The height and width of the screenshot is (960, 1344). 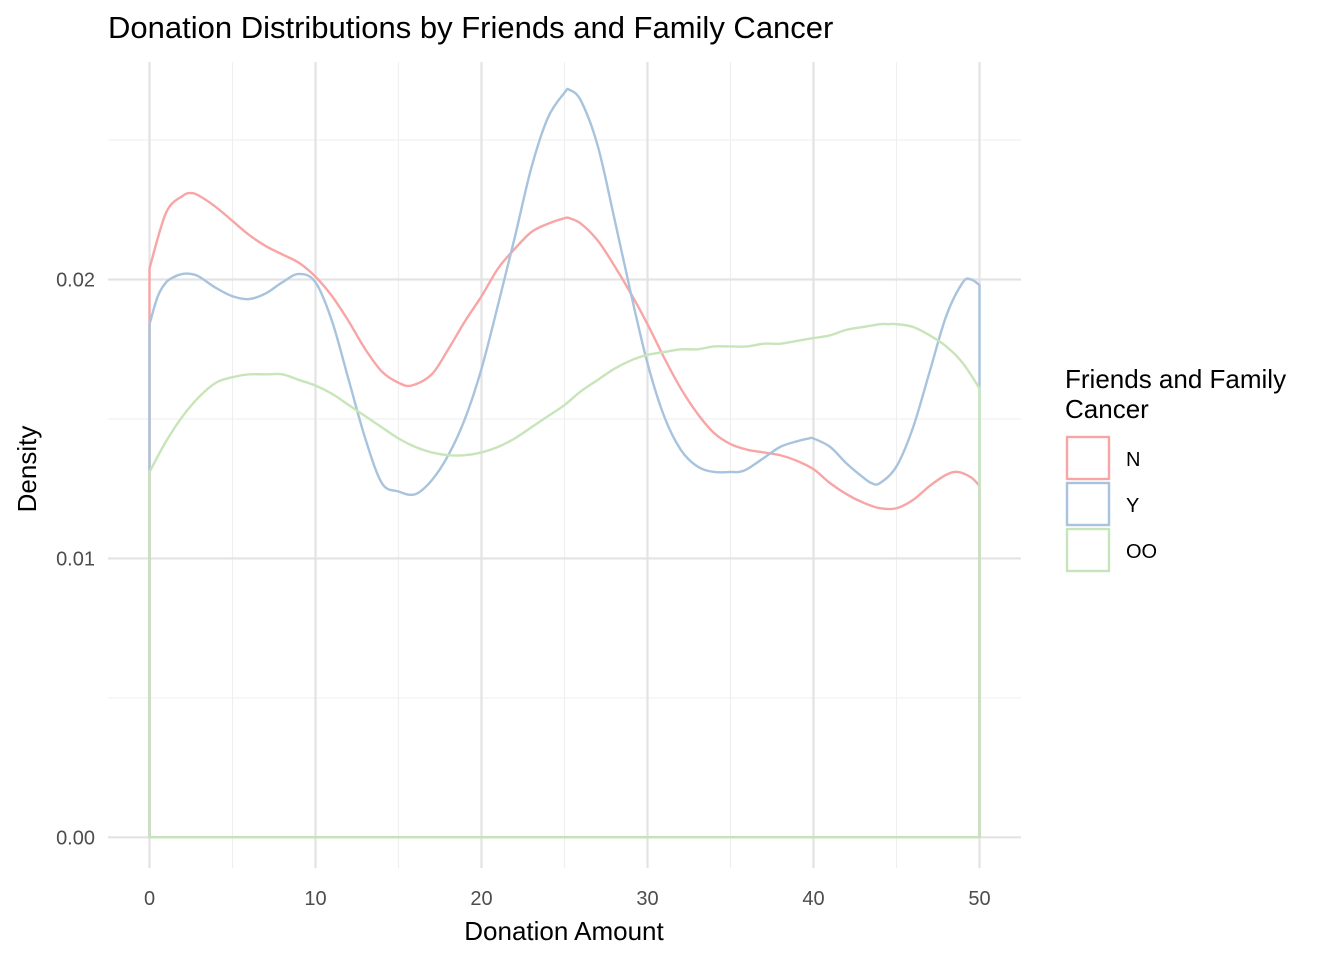 What do you see at coordinates (149, 899) in the screenshot?
I see `x-tick-label: 0` at bounding box center [149, 899].